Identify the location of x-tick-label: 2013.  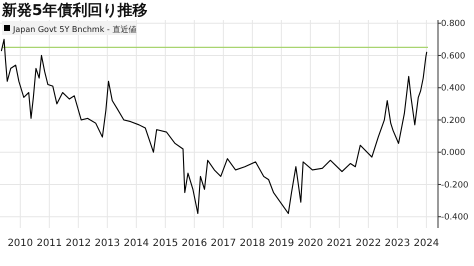
(107, 243).